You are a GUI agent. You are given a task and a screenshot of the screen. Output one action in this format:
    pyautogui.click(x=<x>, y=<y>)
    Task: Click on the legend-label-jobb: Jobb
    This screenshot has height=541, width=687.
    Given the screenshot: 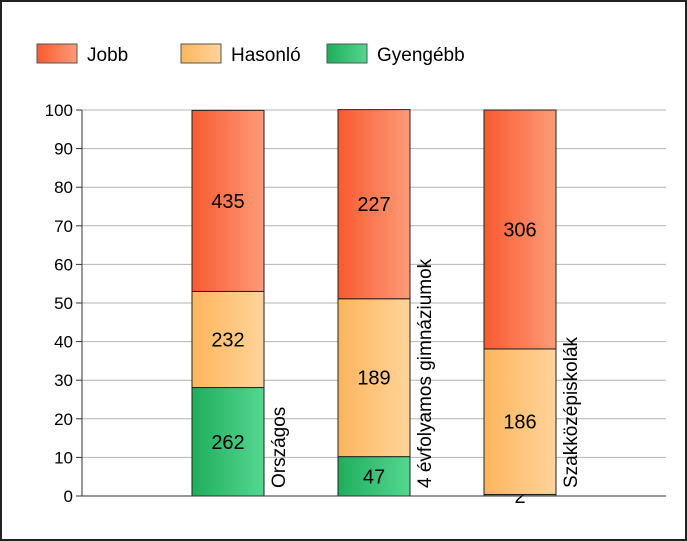 What is the action you would take?
    pyautogui.click(x=107, y=55)
    